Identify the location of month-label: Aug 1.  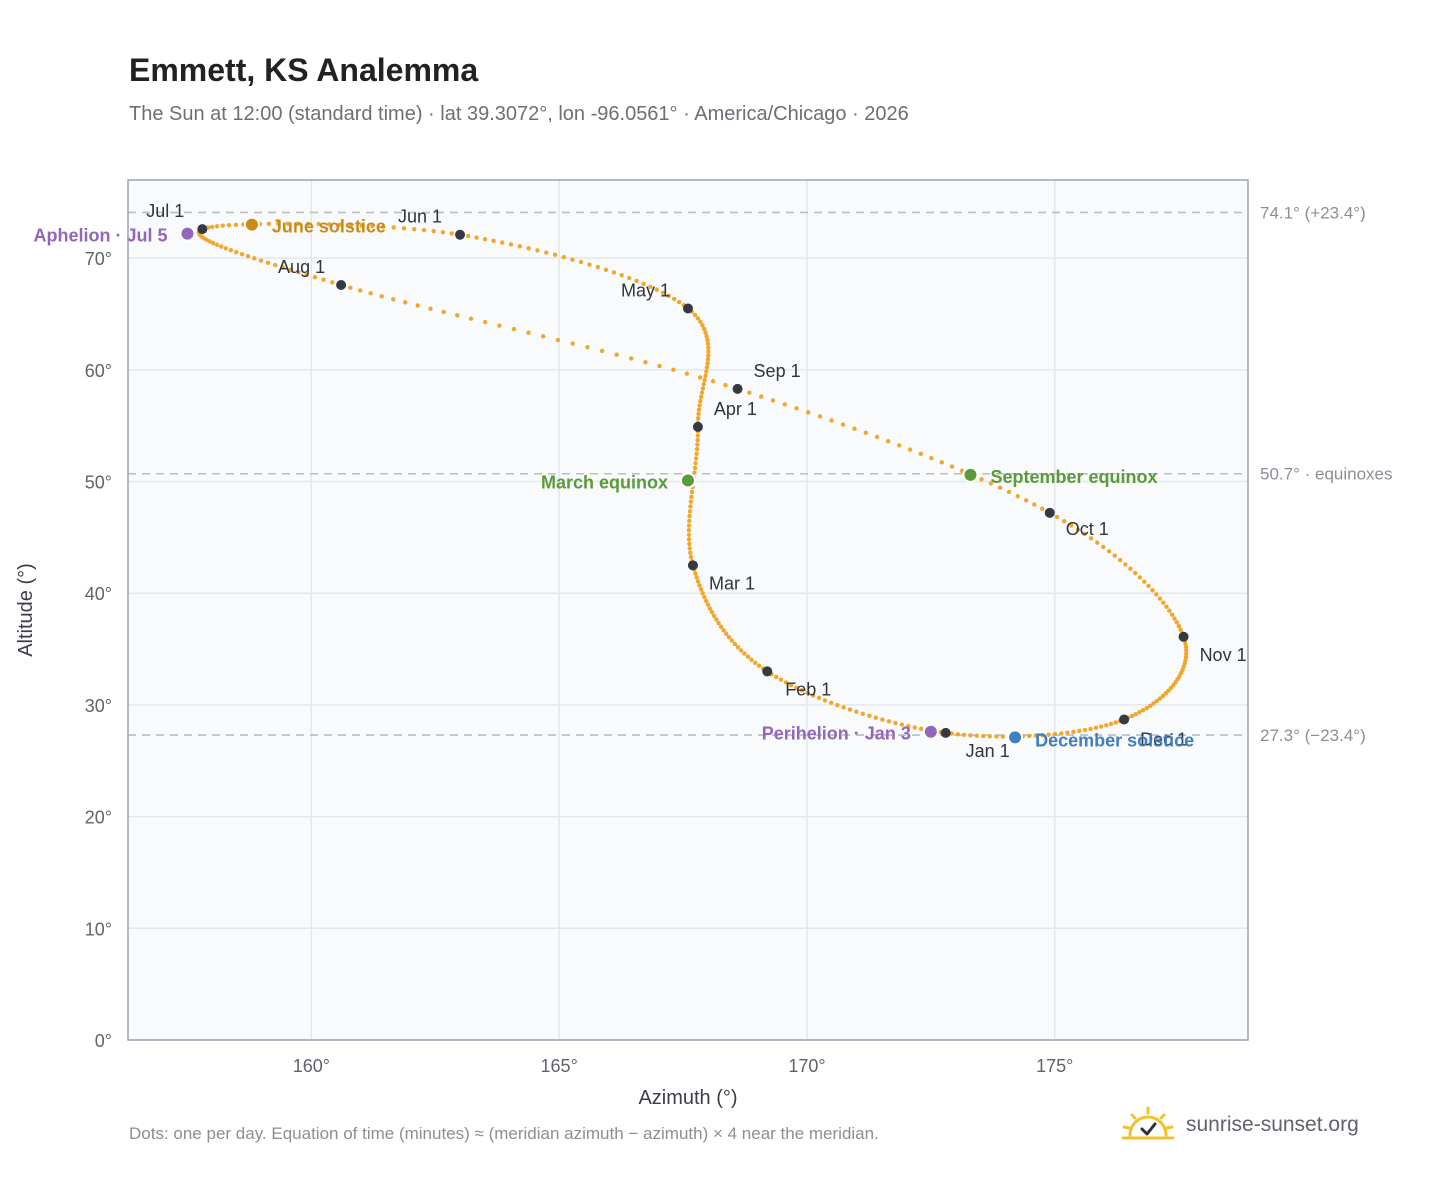
(301, 267).